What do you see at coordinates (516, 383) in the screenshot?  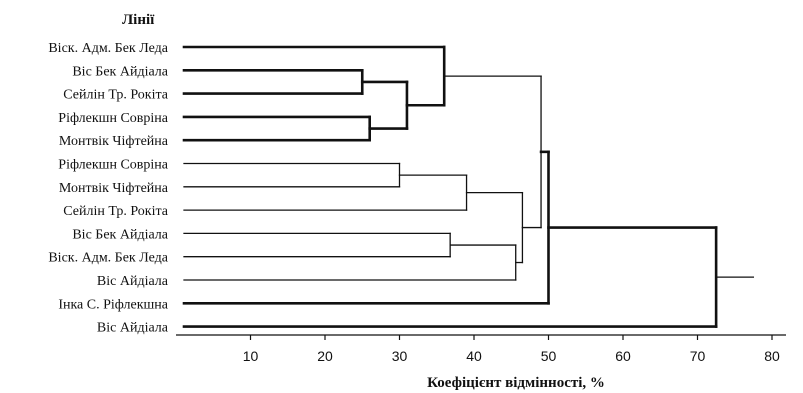 I see `x-axis-label: Коефіцієнт відмінності, %` at bounding box center [516, 383].